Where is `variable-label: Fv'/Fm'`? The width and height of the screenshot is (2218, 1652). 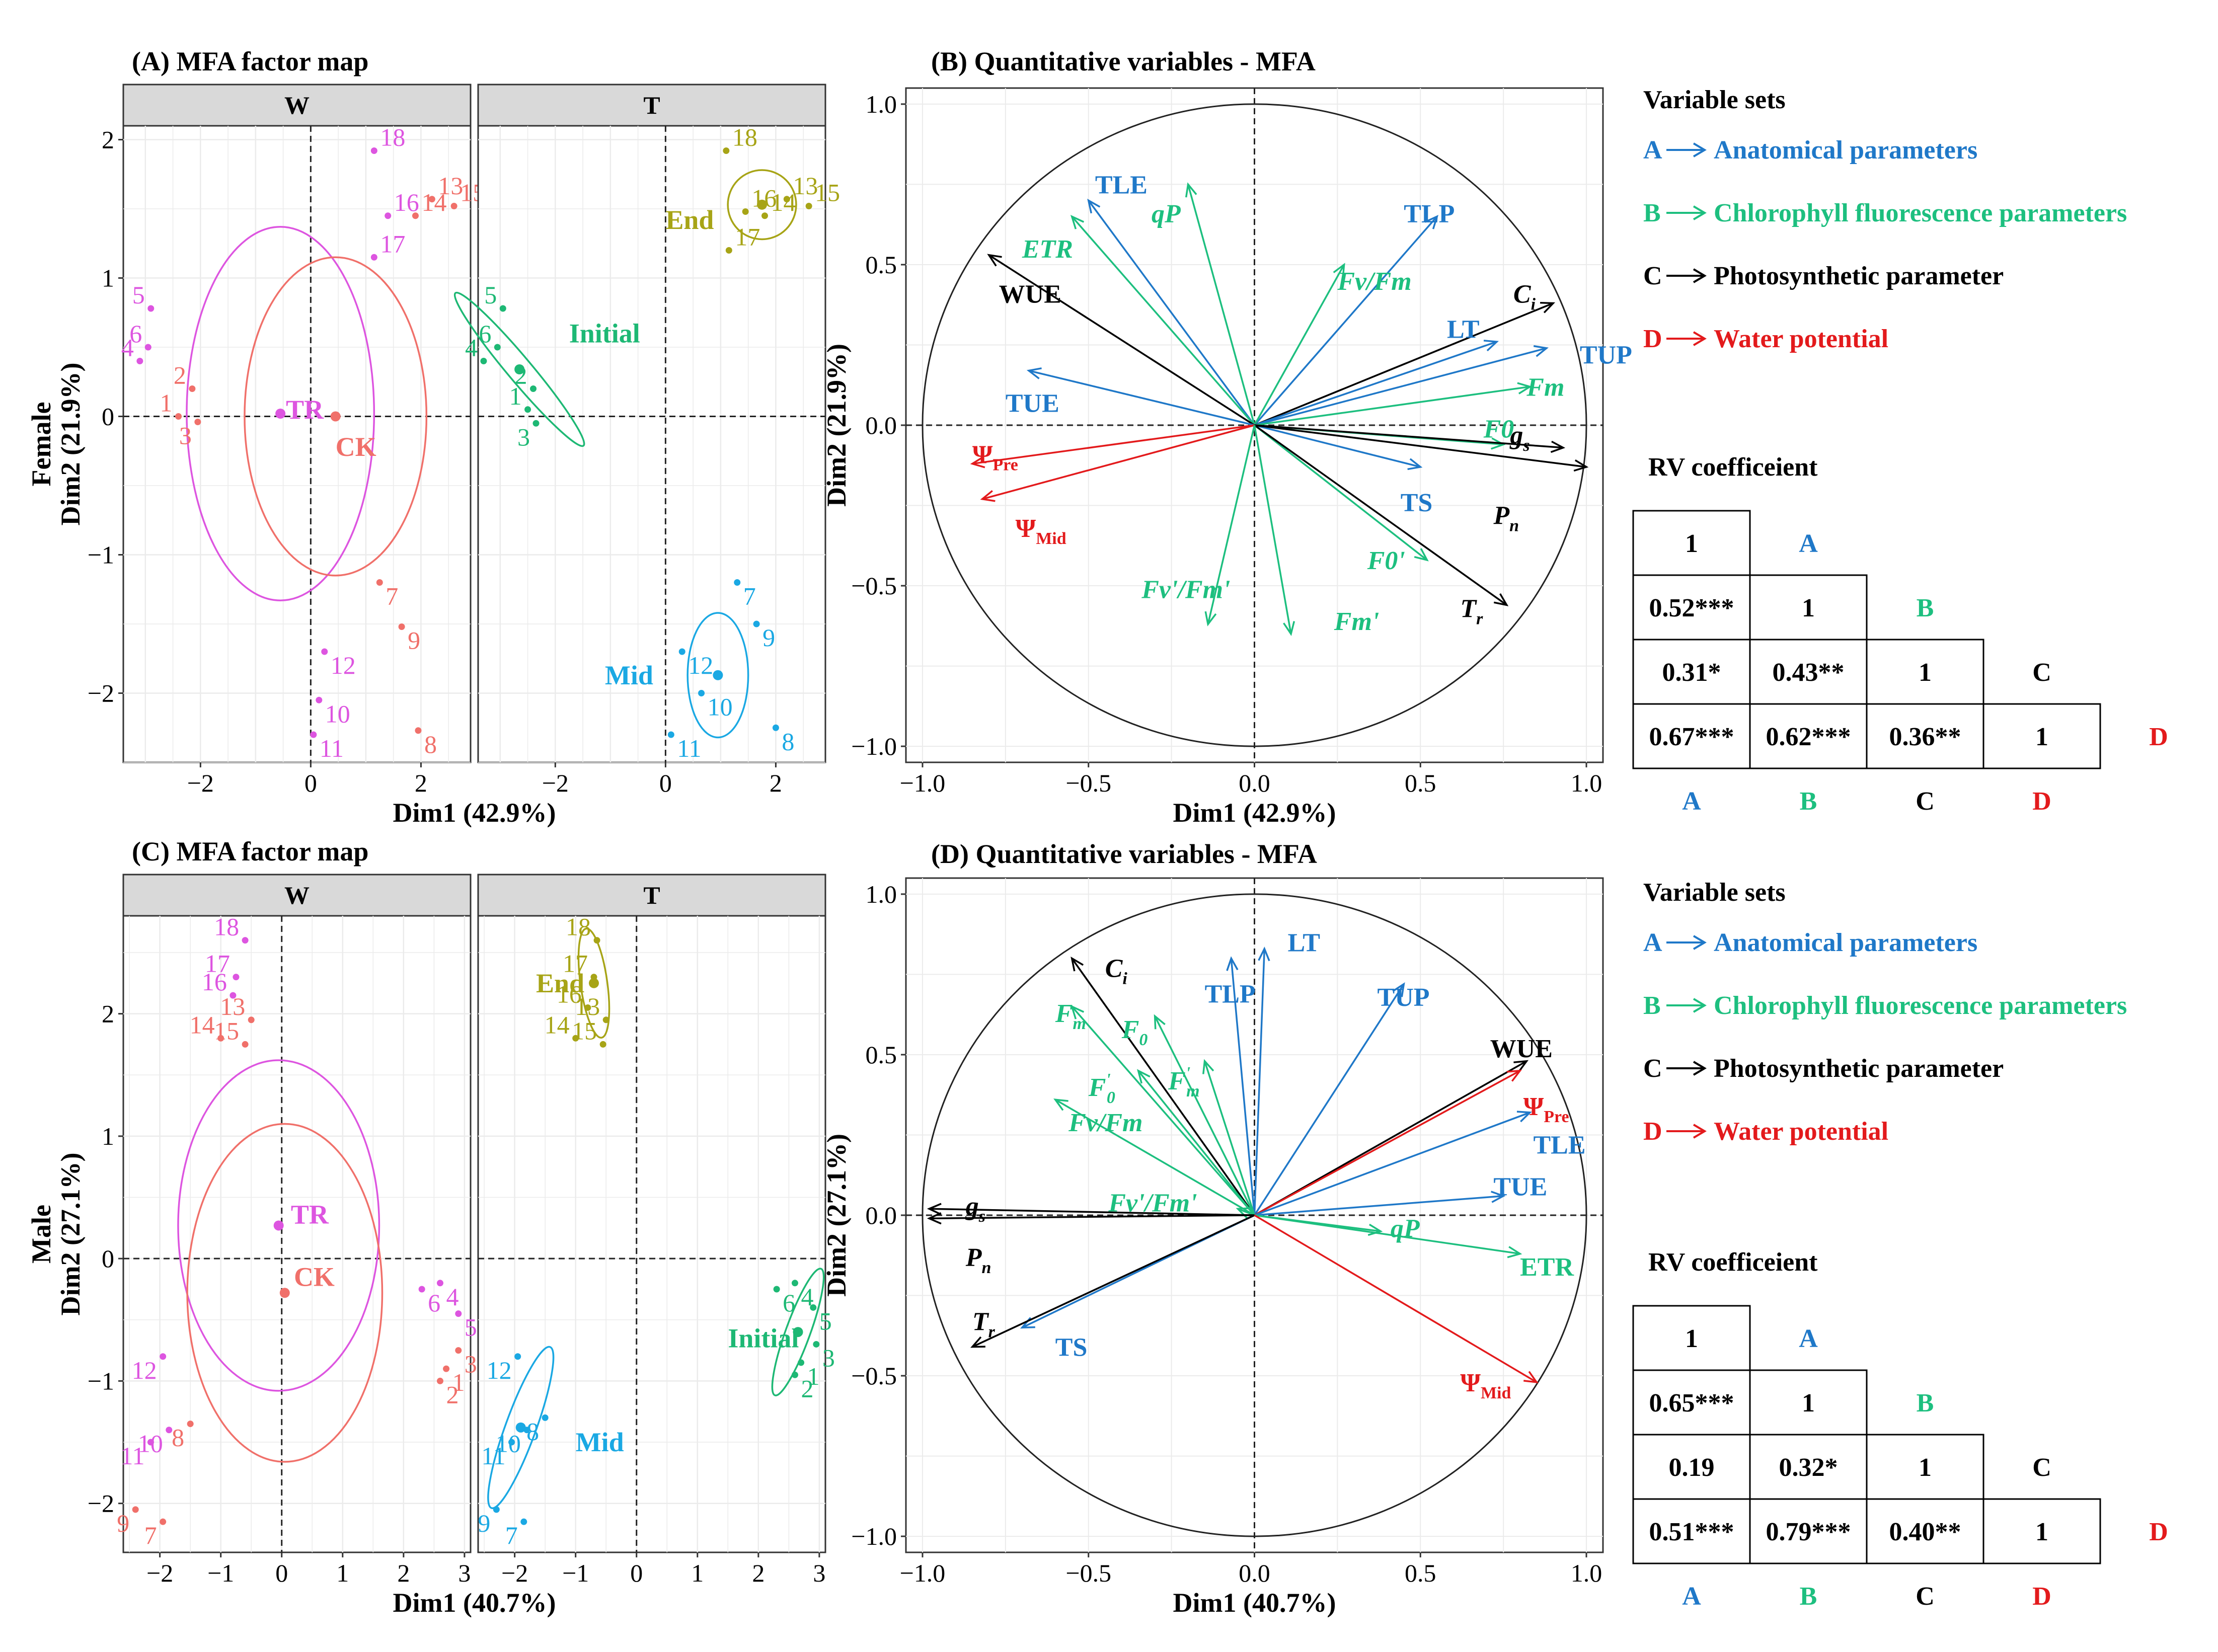
variable-label: Fv'/Fm' is located at coordinates (1186, 589).